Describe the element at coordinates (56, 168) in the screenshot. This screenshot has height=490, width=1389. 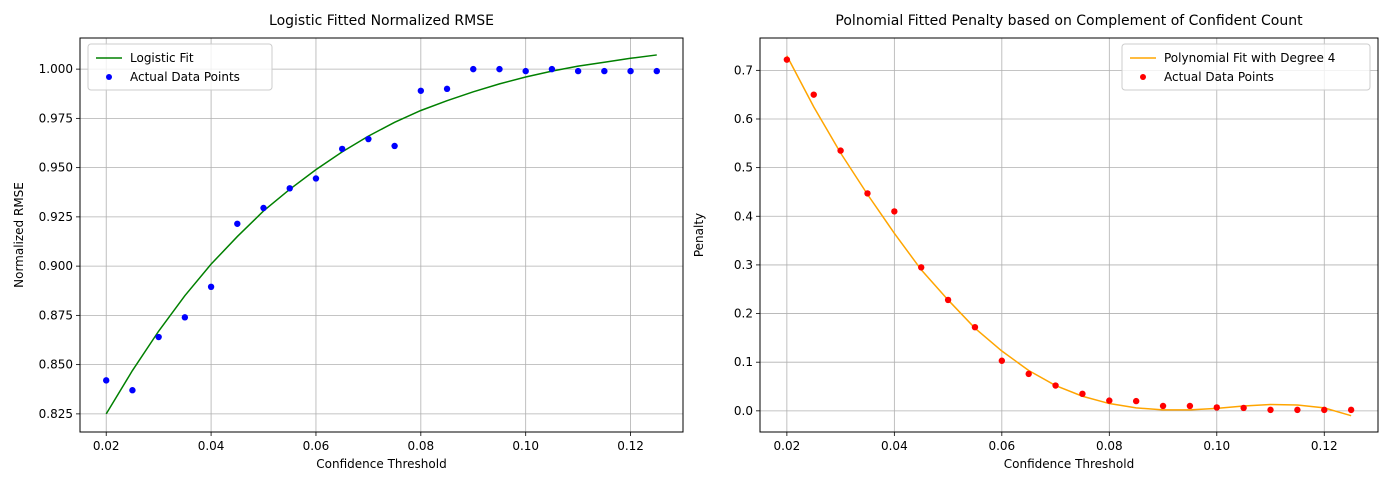
I see `rmse-y-tick-label: 0.950` at that location.